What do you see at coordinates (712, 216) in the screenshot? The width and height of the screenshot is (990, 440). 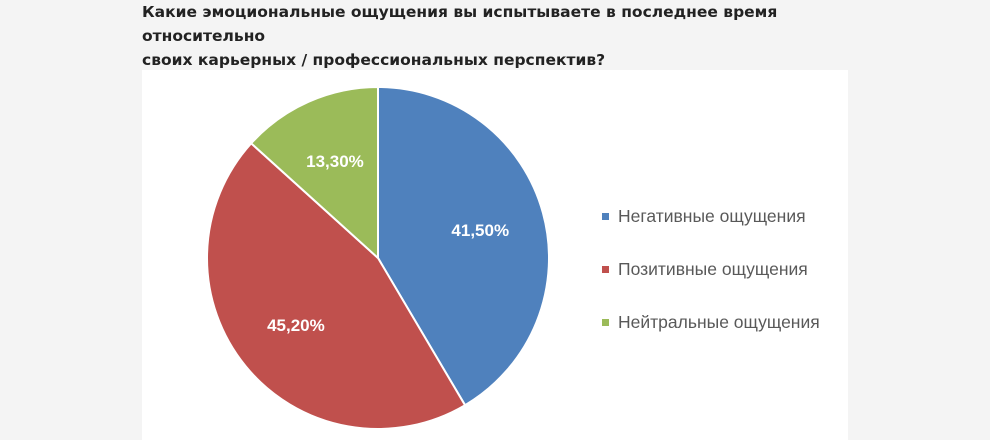 I see `legend-label-negative: Негативные ощущения` at bounding box center [712, 216].